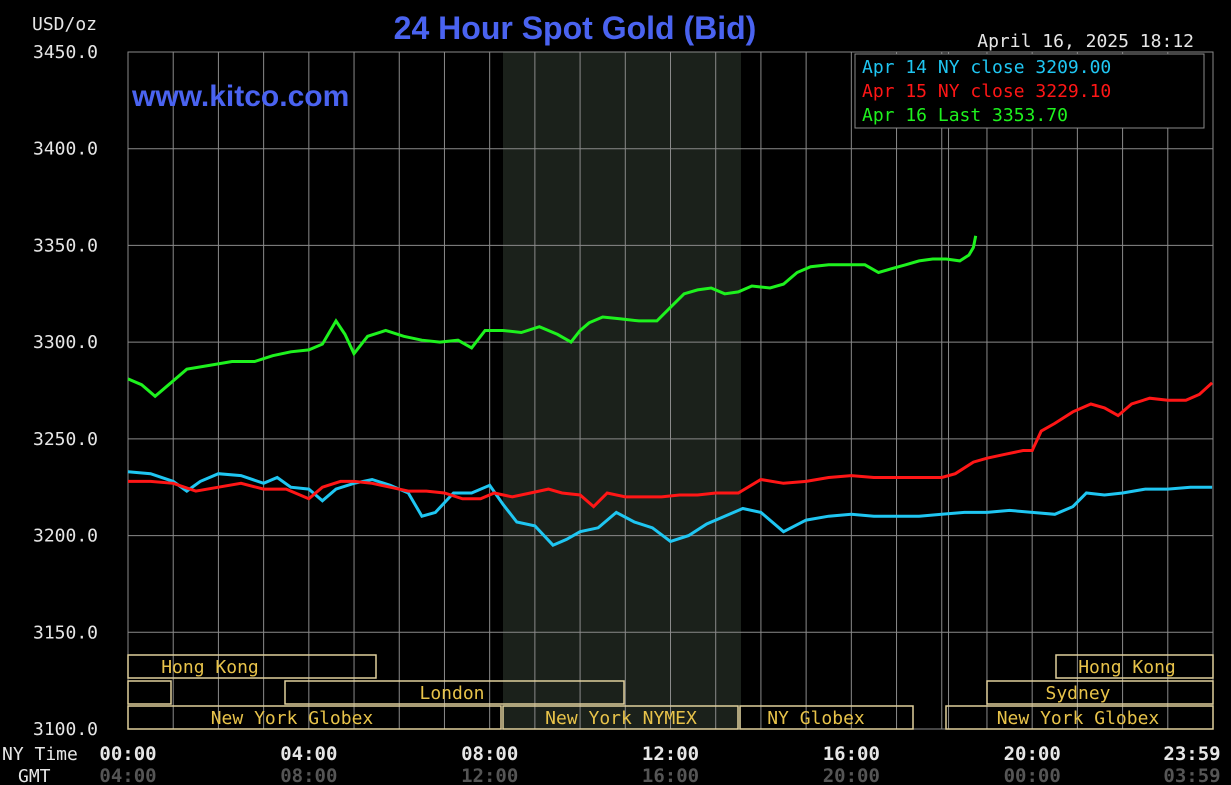 This screenshot has height=785, width=1231. I want to click on session-label-nymex: New York NYMEX, so click(621, 718).